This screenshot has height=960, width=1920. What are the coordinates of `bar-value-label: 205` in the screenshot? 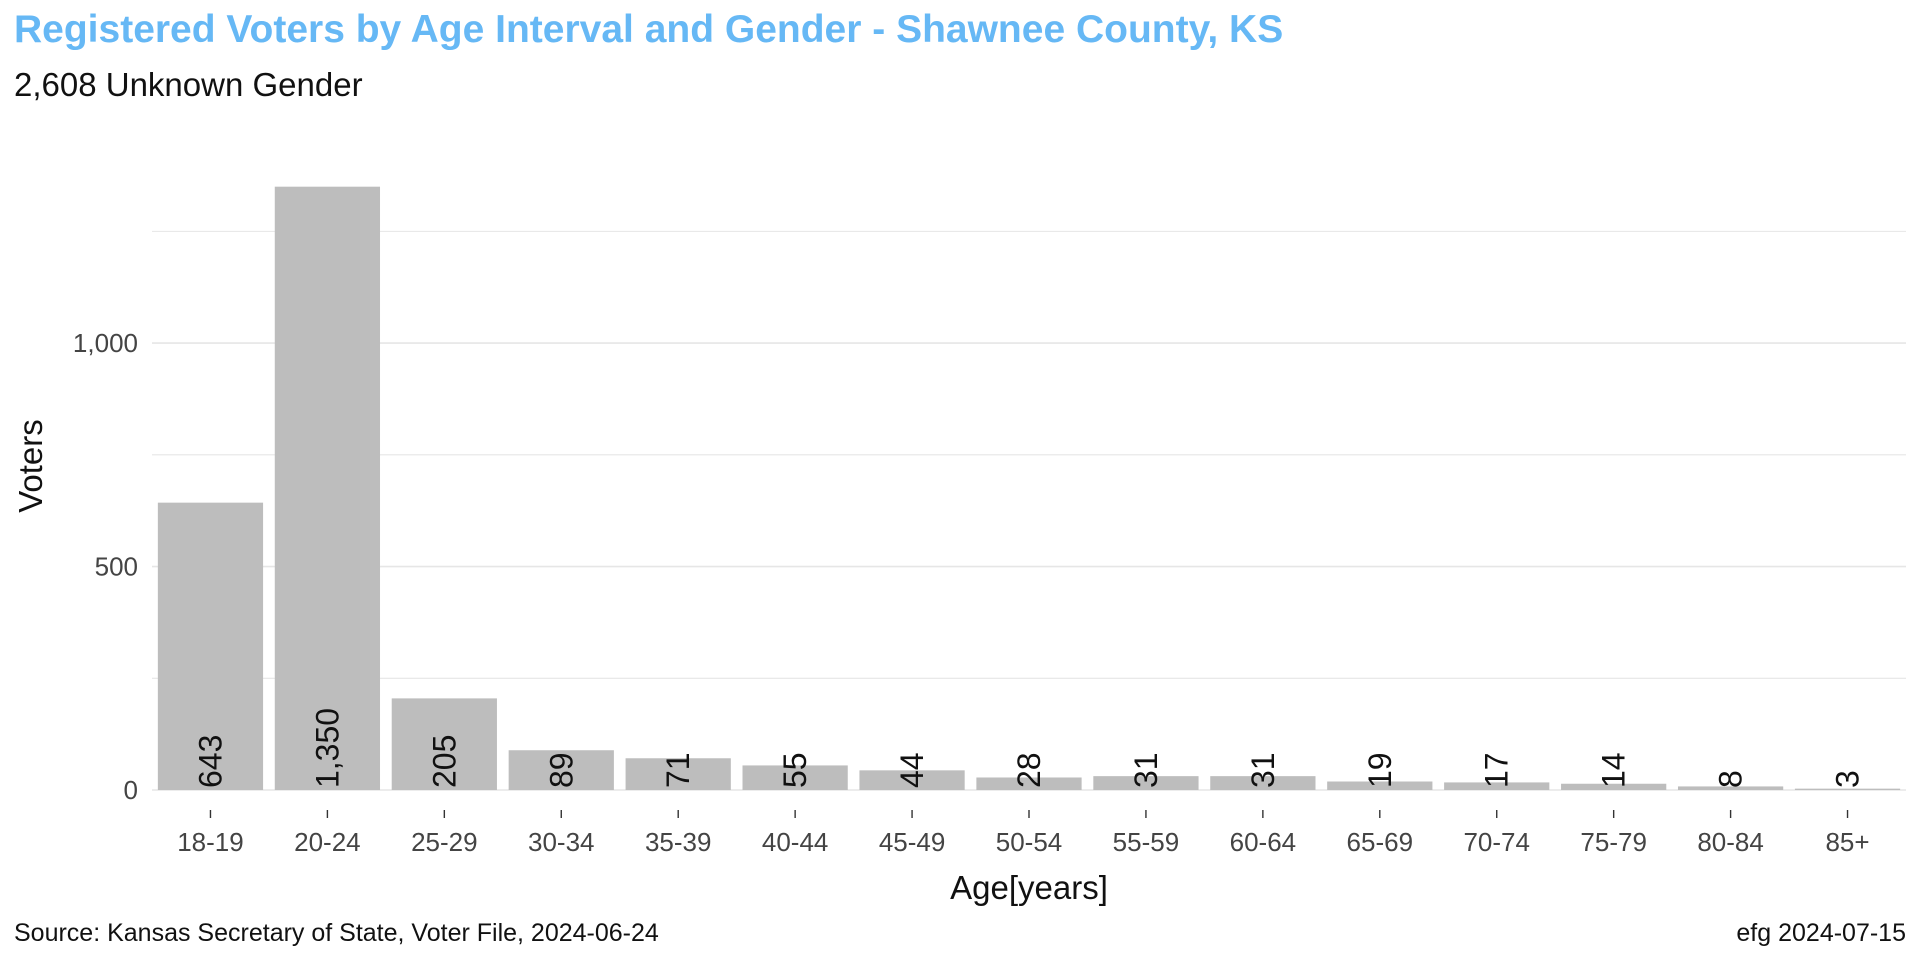 It's located at (444, 761).